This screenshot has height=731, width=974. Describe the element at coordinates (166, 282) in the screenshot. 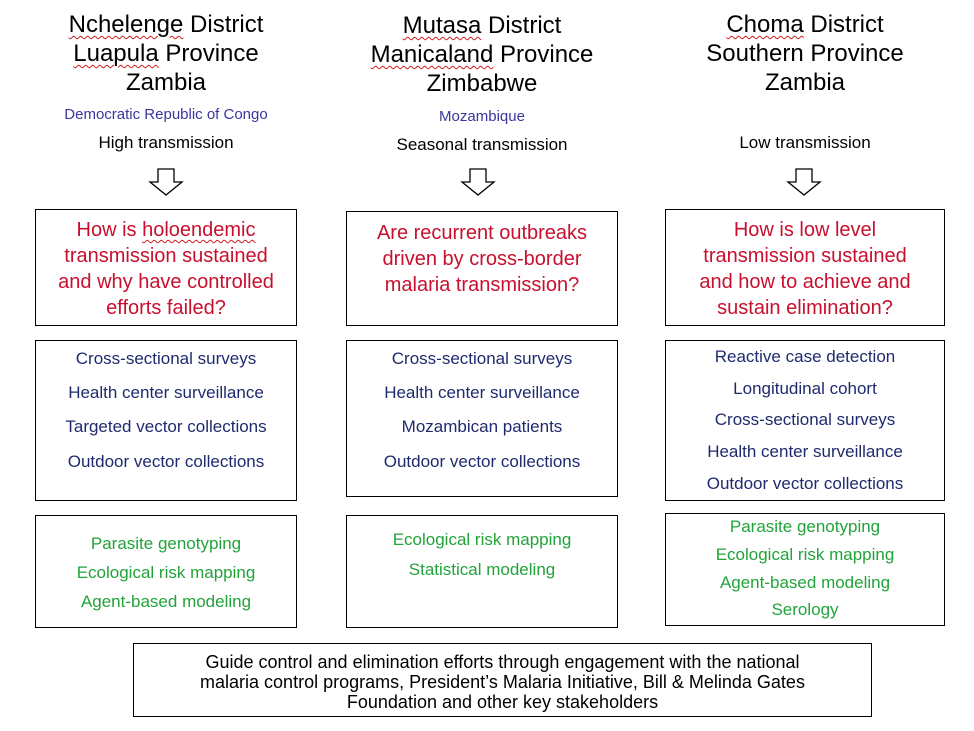

I see `question-line: and why have controlled` at that location.